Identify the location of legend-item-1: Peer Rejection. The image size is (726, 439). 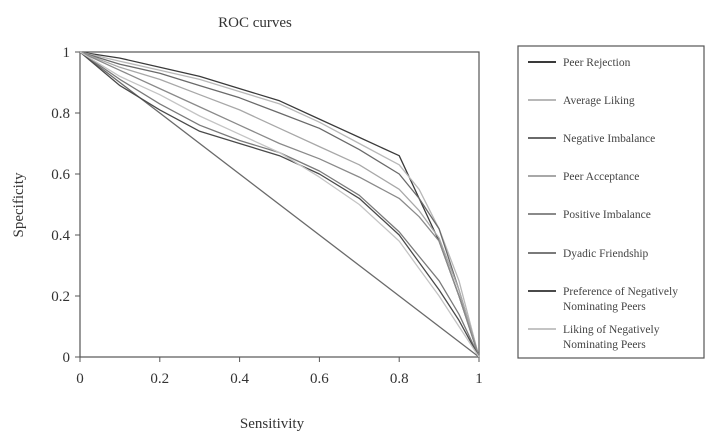
(579, 63).